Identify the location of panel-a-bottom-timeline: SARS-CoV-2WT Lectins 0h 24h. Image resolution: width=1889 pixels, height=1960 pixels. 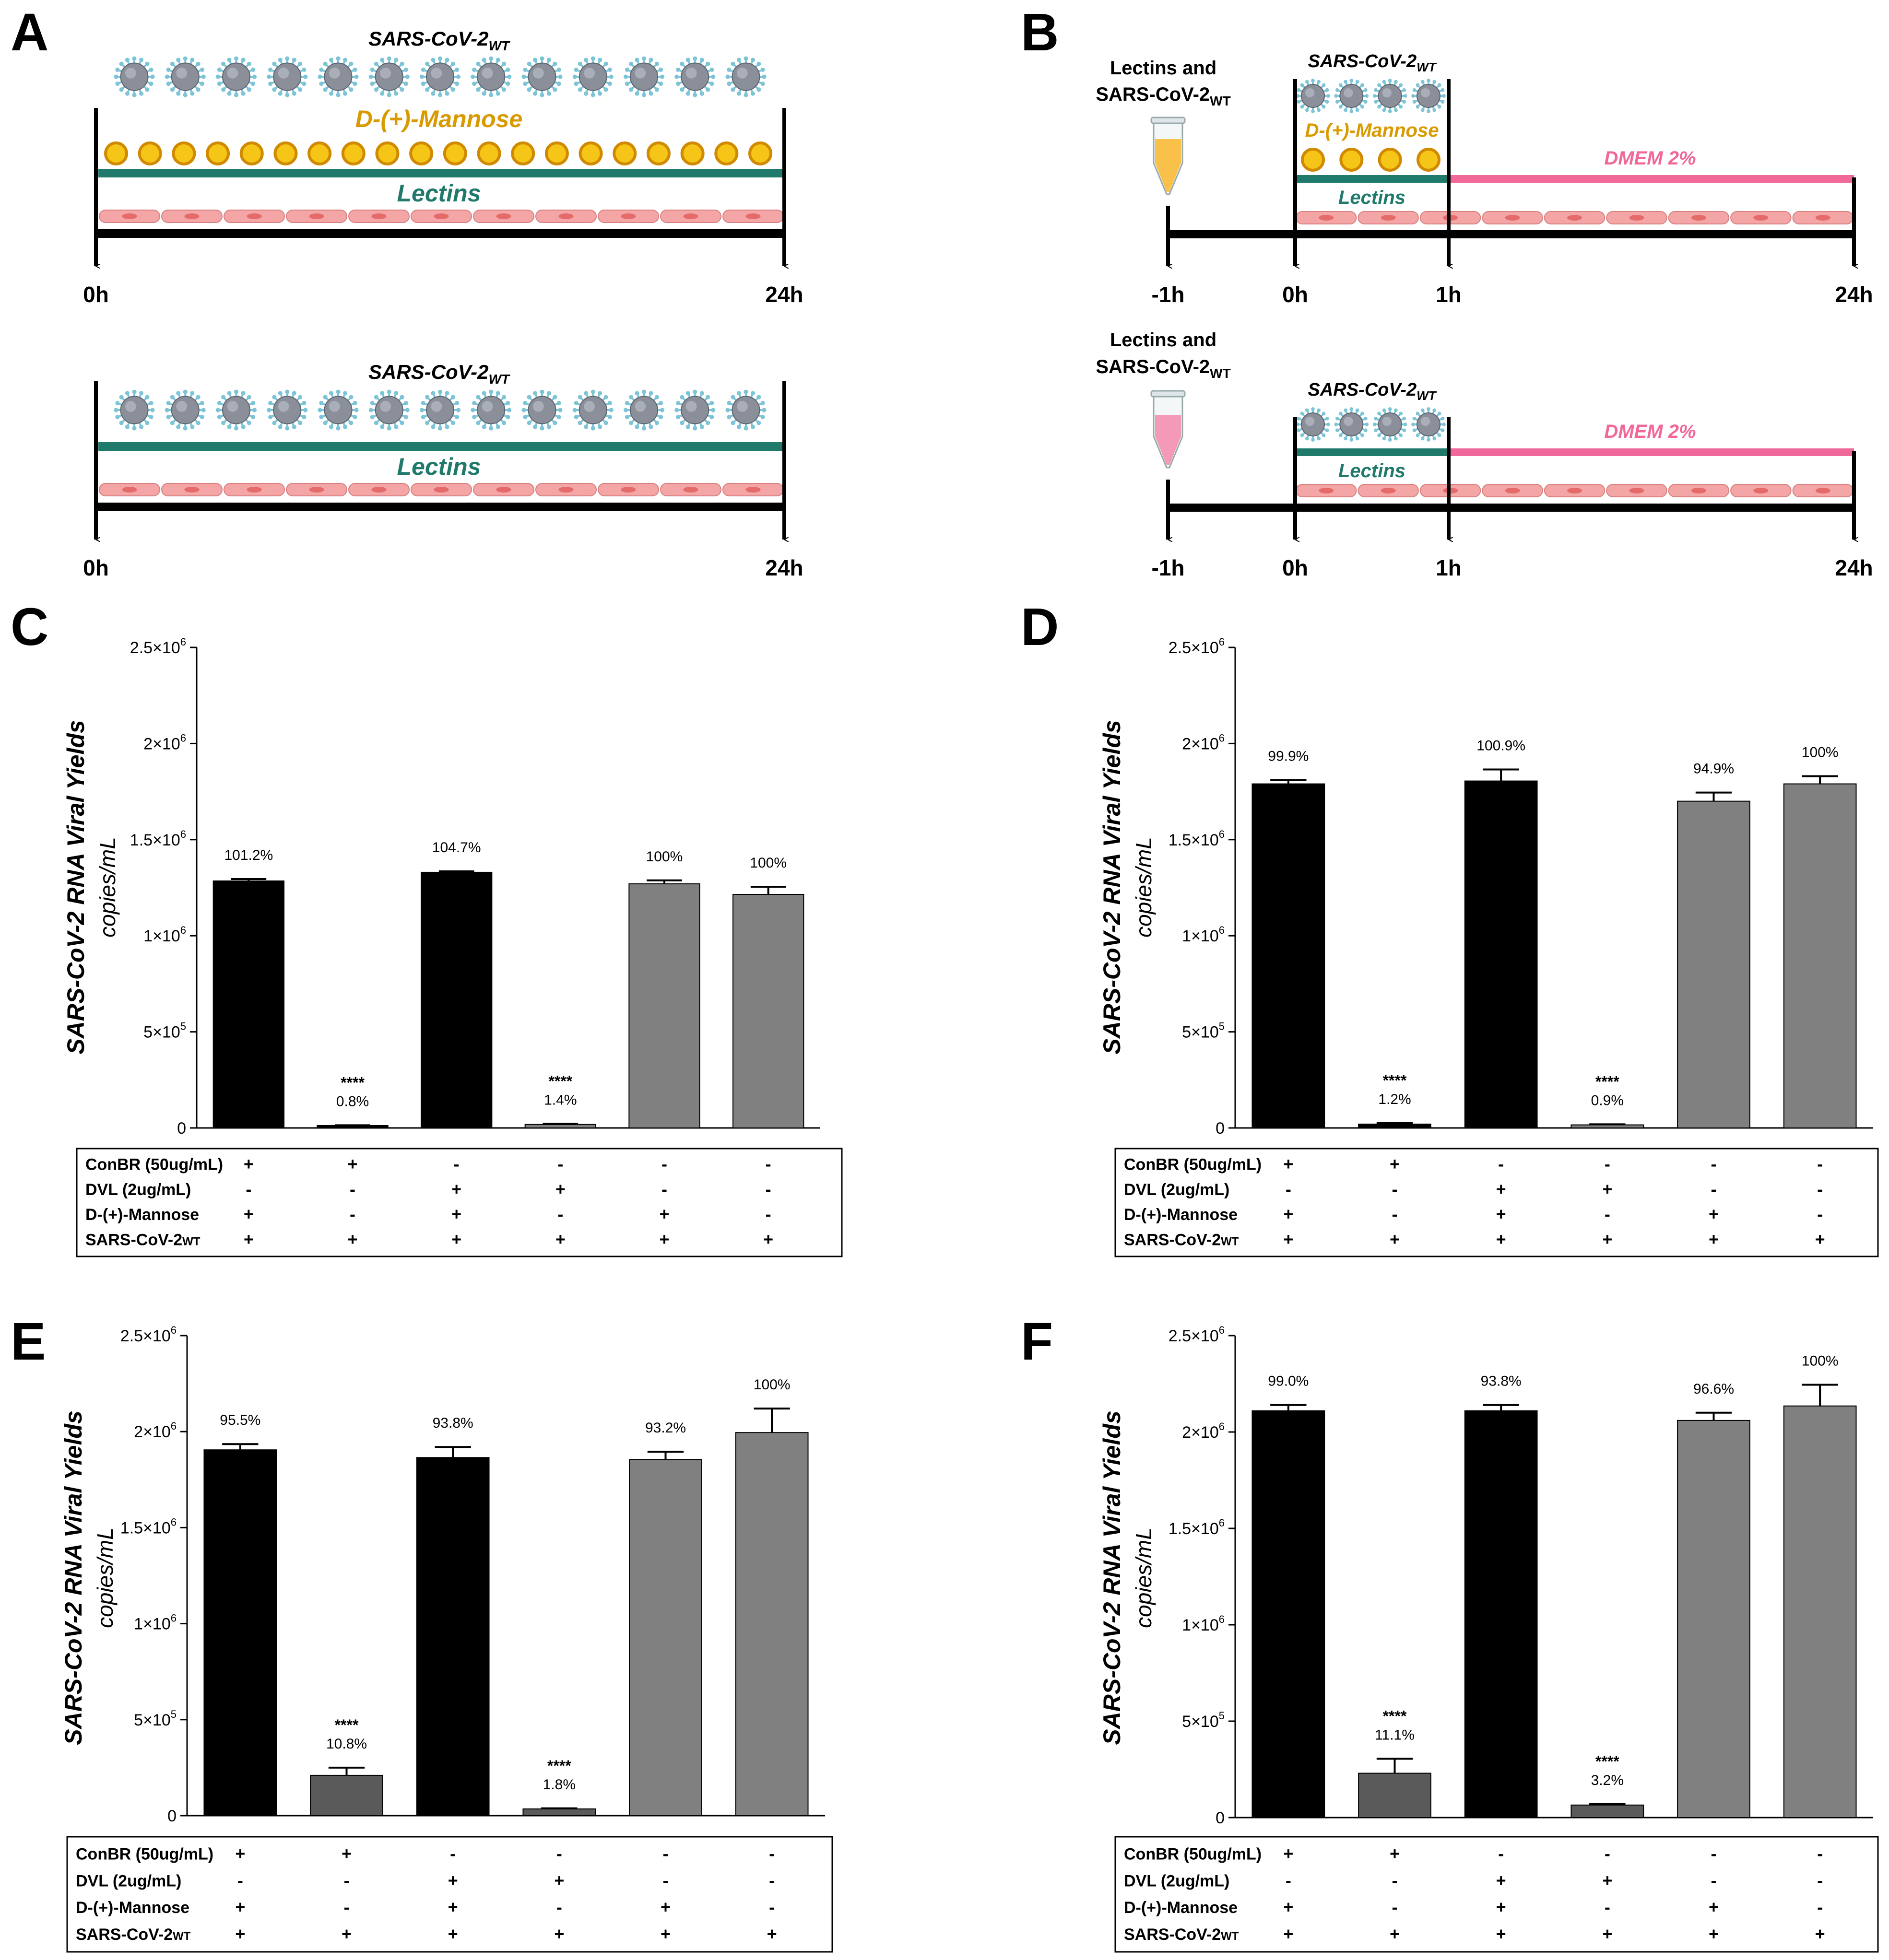
(443, 470).